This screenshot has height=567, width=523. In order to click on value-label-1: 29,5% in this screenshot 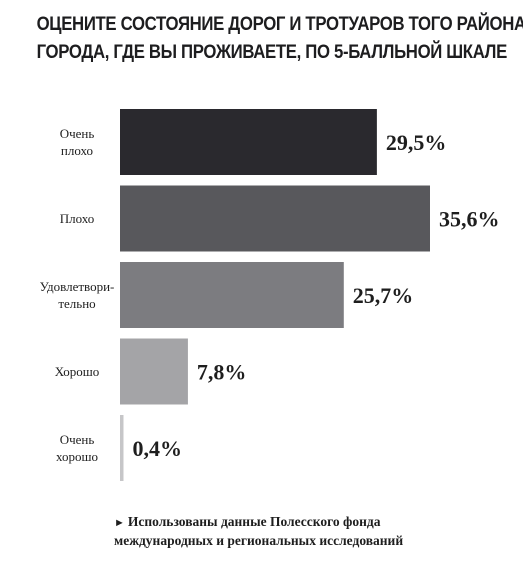, I will do `click(416, 142)`.